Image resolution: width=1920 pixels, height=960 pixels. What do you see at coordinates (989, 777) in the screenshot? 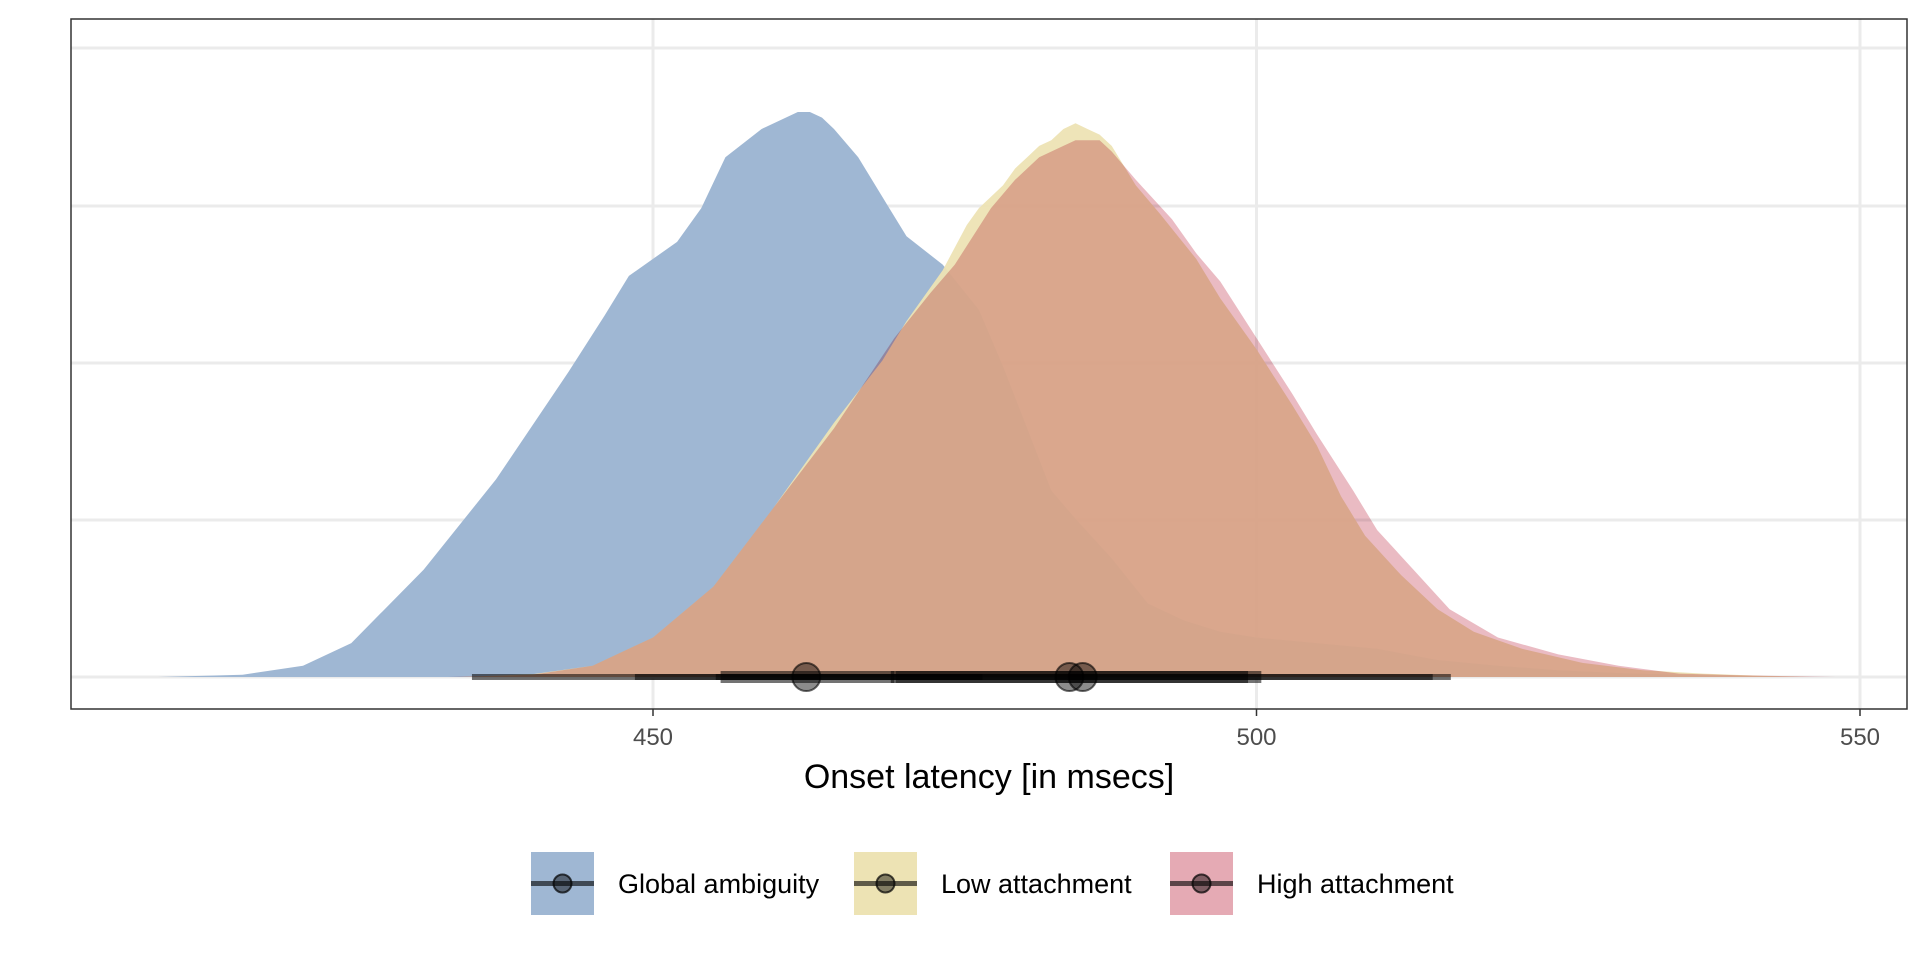
I see `x-axis-title: Onset latency [in msecs]` at bounding box center [989, 777].